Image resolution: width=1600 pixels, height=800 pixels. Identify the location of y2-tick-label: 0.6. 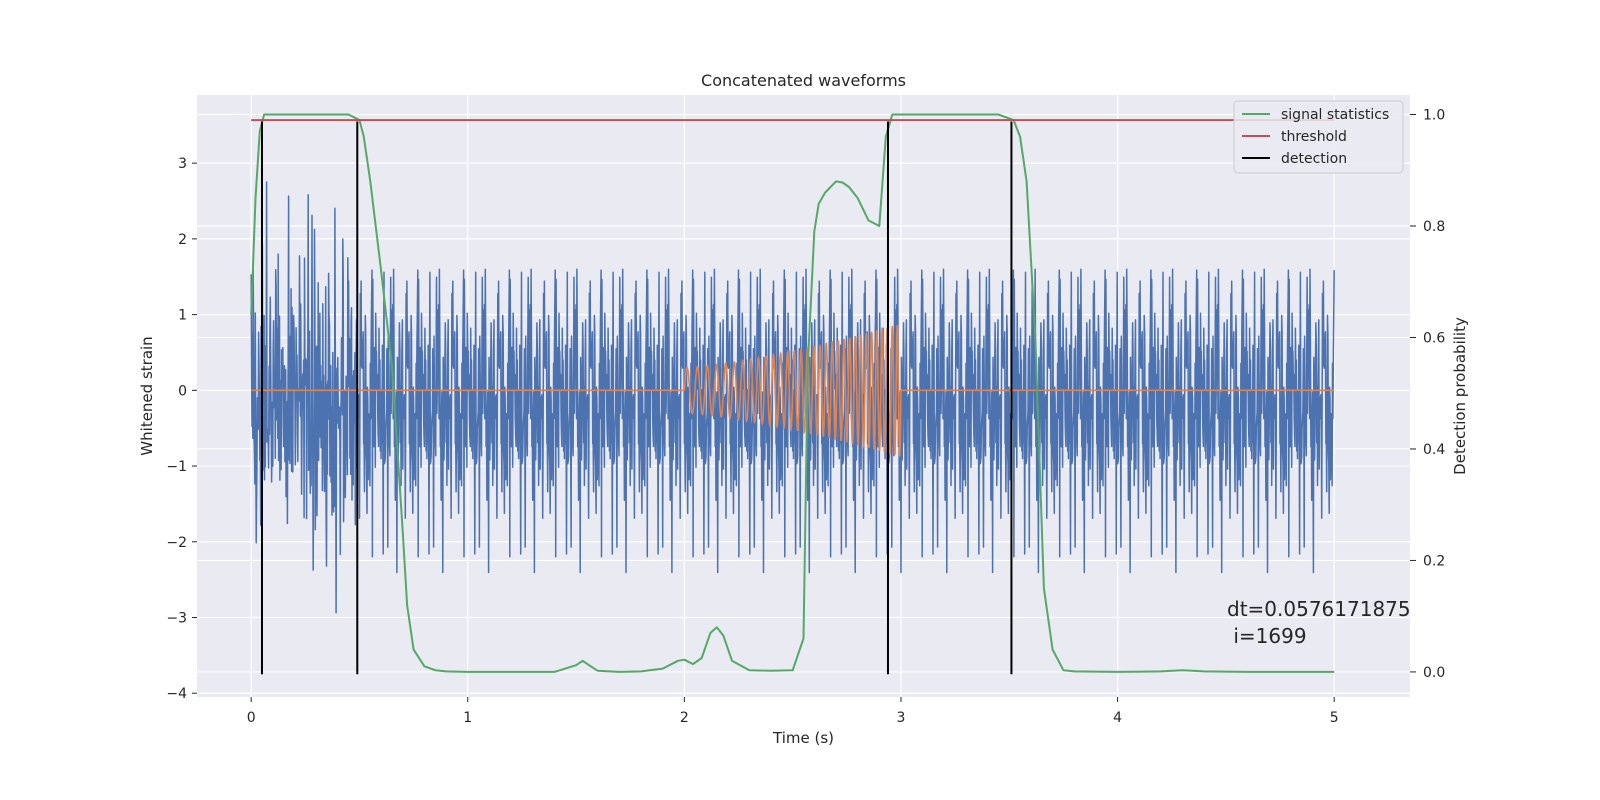
(1434, 338).